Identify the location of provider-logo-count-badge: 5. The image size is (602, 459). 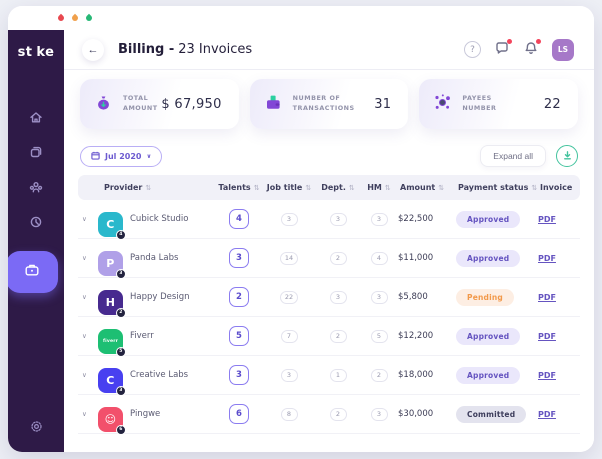
(121, 351).